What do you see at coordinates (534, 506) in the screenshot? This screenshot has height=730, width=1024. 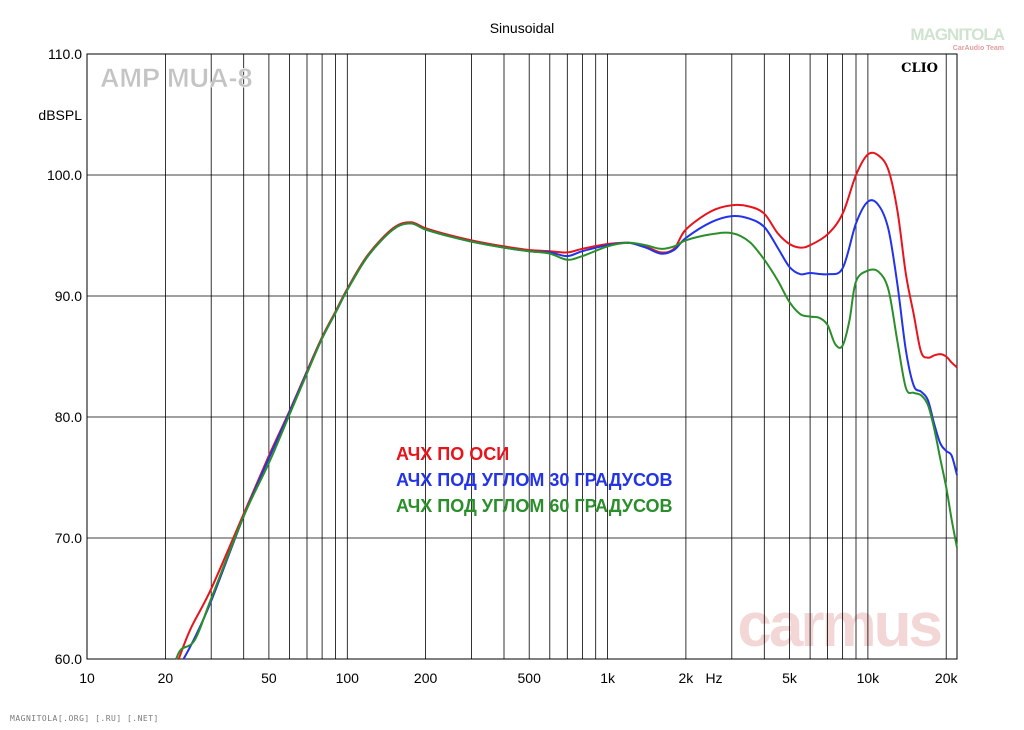 I see `legend-entry-3: АЧХ ПОД УГЛОМ 60 ГРАДУСОВ` at bounding box center [534, 506].